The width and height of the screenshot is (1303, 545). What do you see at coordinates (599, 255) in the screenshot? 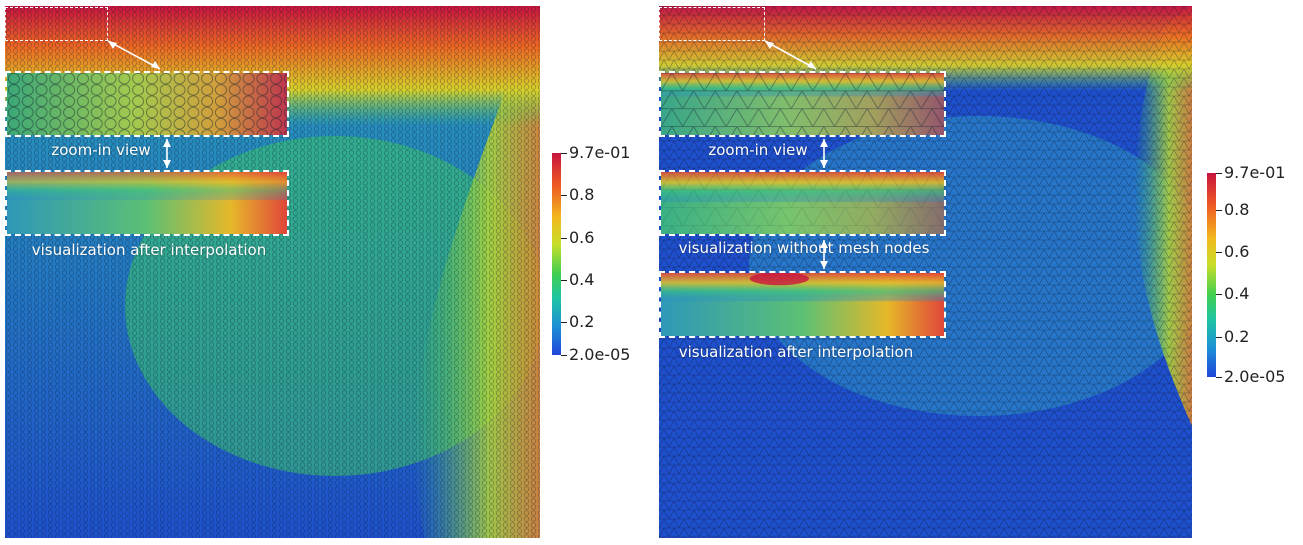
I see `colorbar-left: 9.7e-01 0.8 0.6 0.4 0.2 2.0e-05` at bounding box center [599, 255].